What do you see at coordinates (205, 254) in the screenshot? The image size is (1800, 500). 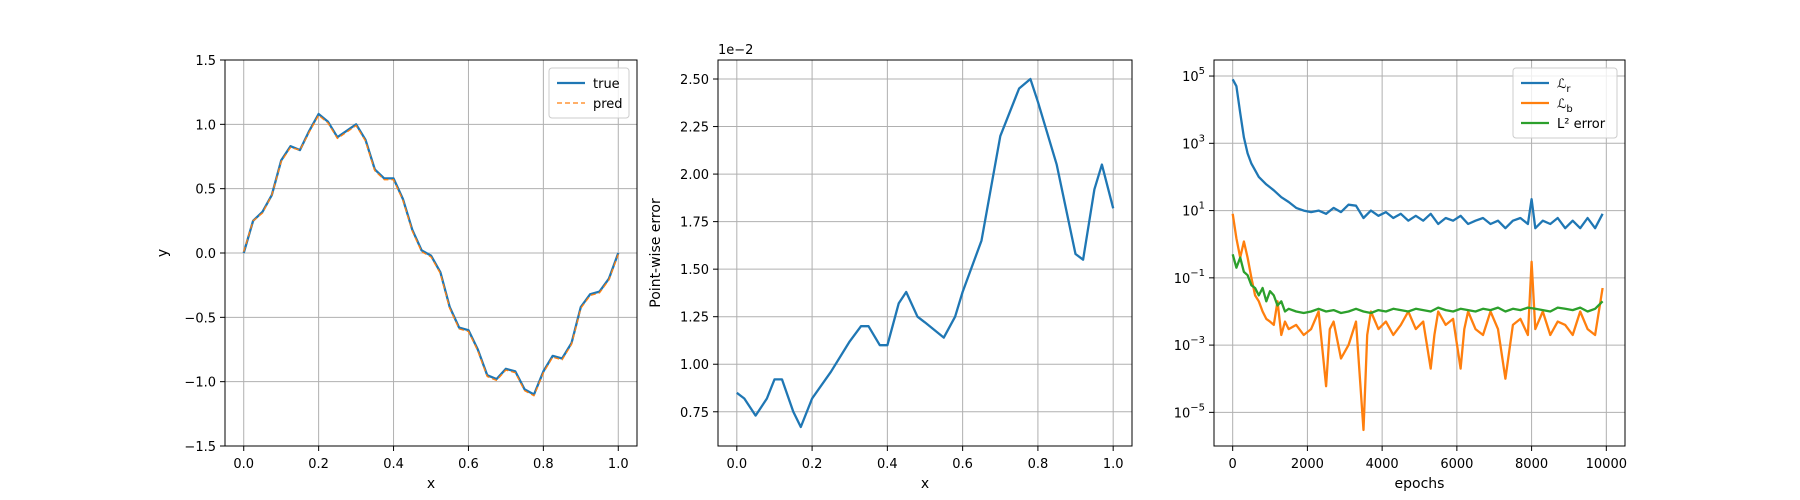 I see `y-tick-label: 0.0` at bounding box center [205, 254].